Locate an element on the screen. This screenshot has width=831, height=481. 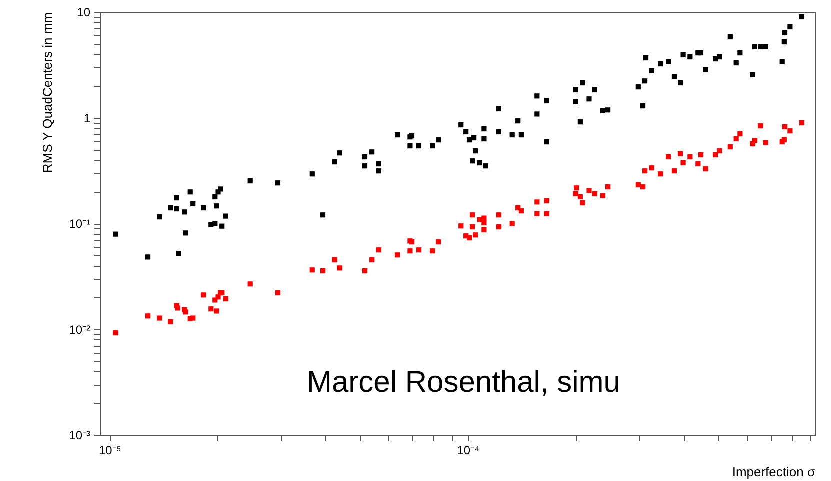
y-axis-title: RMS Y QuadCenters in mm is located at coordinates (48, 93).